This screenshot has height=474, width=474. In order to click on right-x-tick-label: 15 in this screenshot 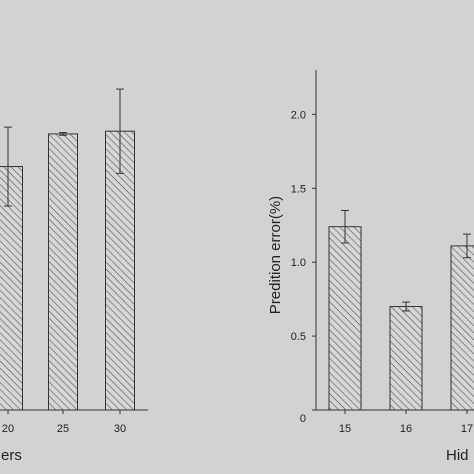, I will do `click(345, 429)`.